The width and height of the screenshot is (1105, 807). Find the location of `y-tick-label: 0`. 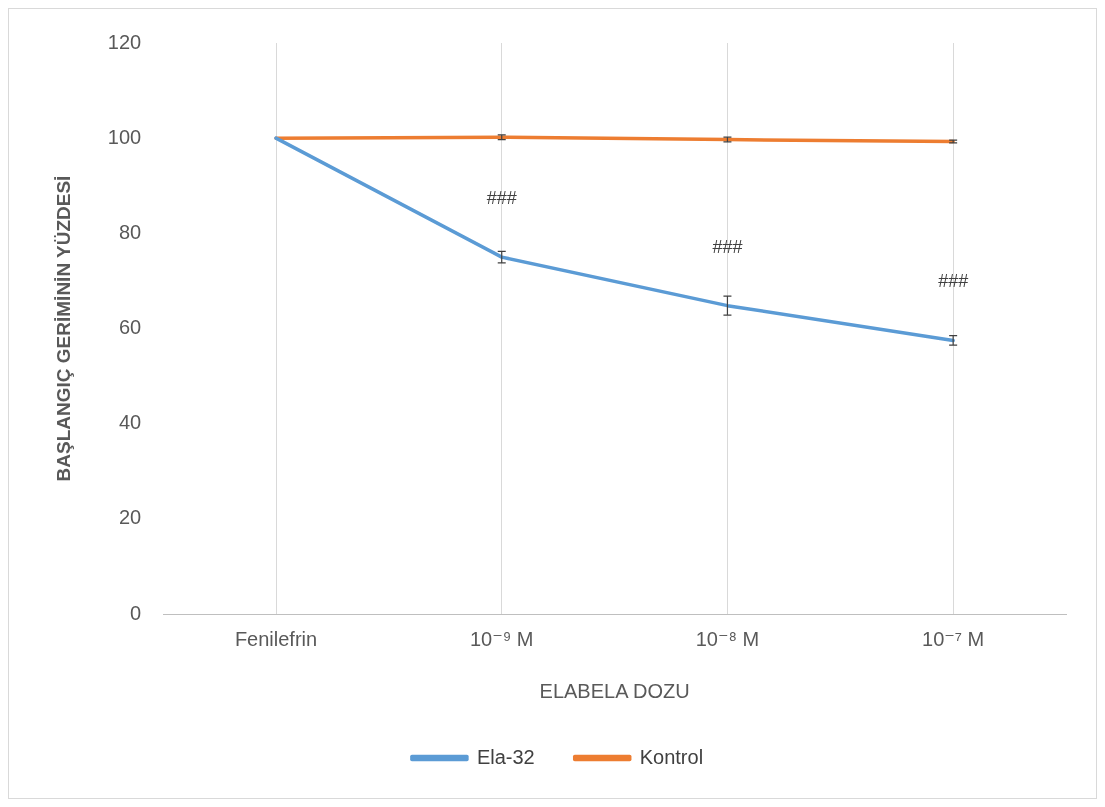

y-tick-label: 0 is located at coordinates (136, 612).